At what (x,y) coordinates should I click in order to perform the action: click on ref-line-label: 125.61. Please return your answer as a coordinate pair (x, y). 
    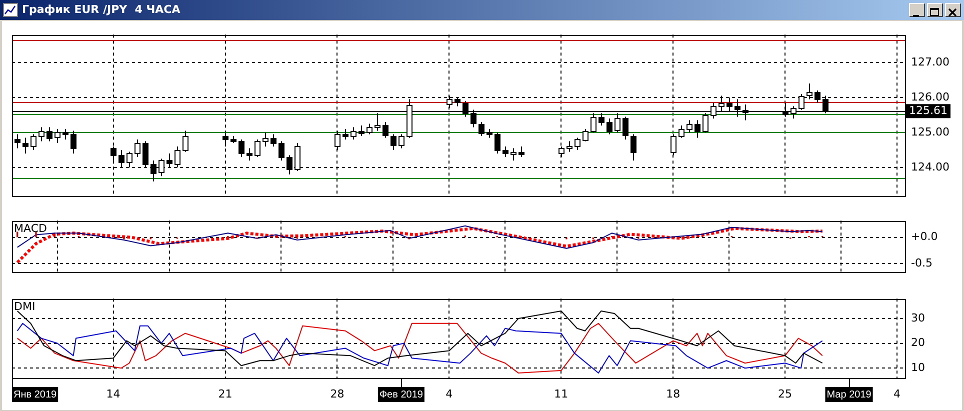
    Looking at the image, I should click on (928, 111).